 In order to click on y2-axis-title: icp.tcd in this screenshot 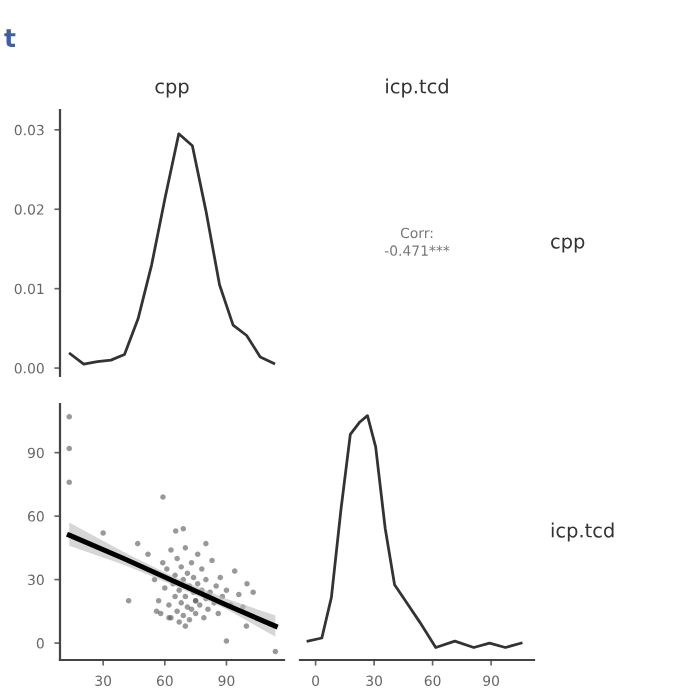, I will do `click(582, 532)`.